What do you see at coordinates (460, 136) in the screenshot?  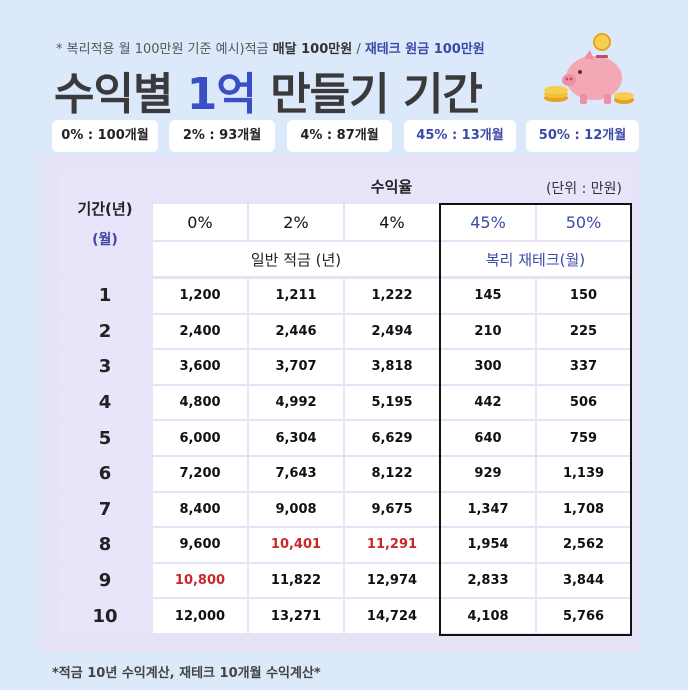 I see `chip-45-percent: 45% : 13개월` at bounding box center [460, 136].